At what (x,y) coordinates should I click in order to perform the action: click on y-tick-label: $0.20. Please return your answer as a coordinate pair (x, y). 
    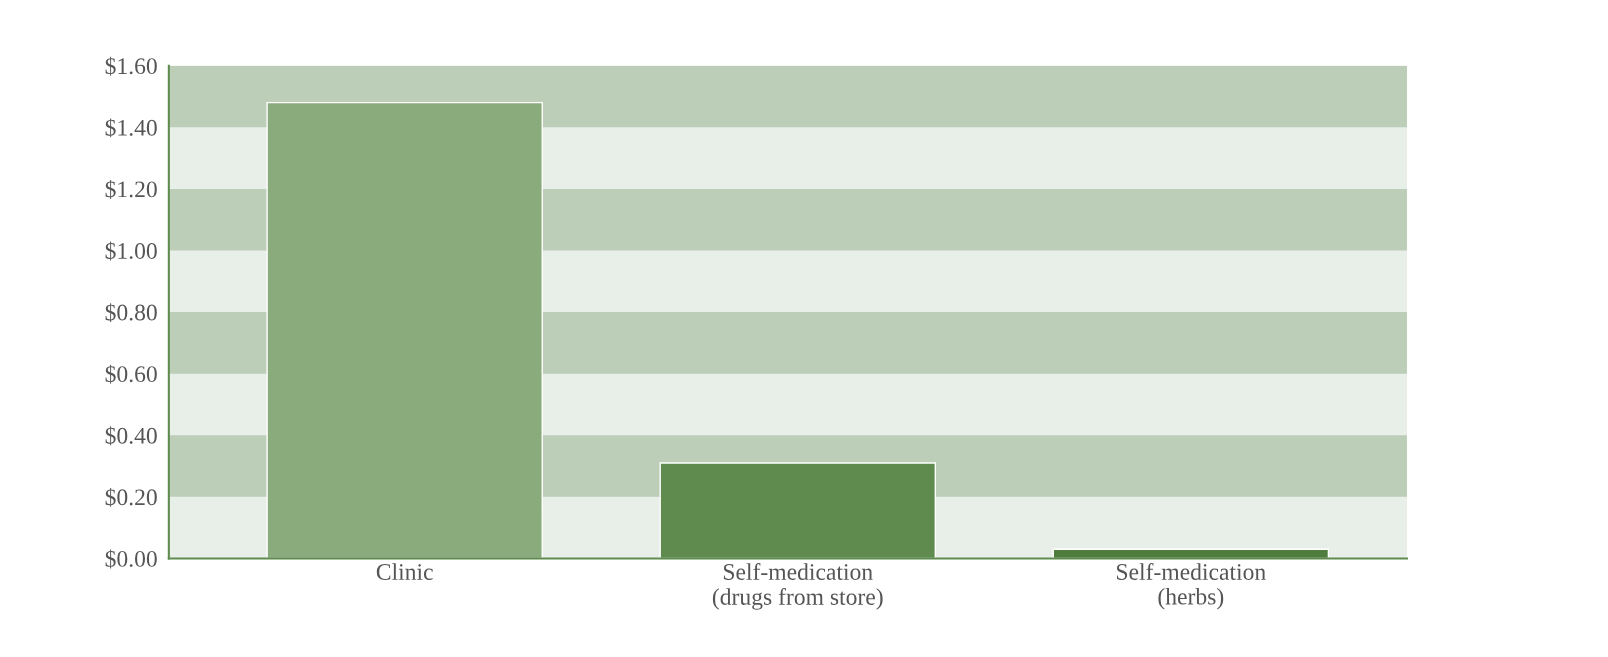
    Looking at the image, I should click on (131, 497).